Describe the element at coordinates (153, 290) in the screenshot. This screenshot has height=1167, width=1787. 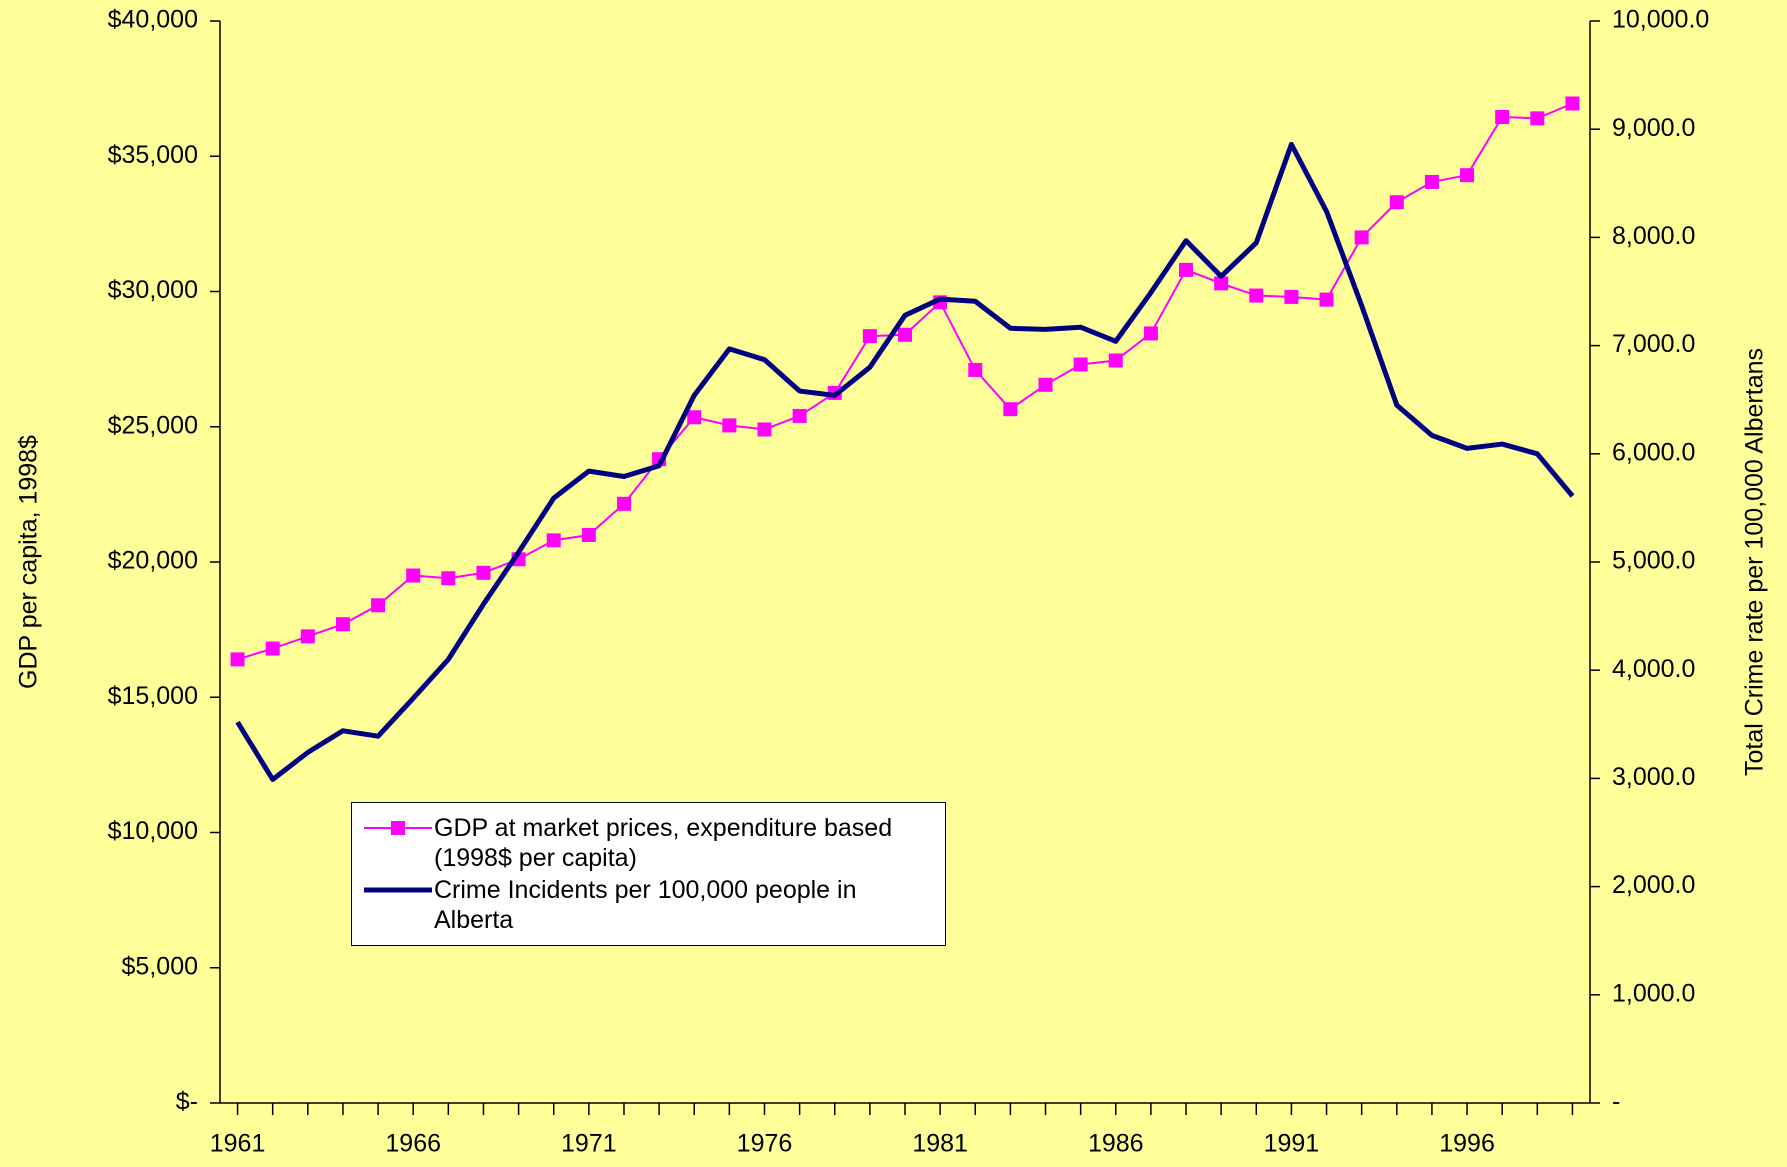
I see `y-tick-label: $30,000` at that location.